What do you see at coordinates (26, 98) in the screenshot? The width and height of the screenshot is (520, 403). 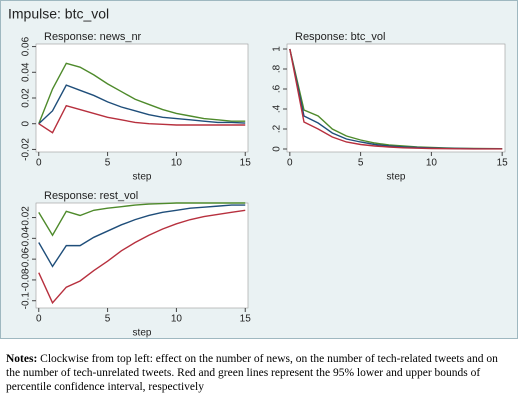 I see `y-tick-label: 0.02` at bounding box center [26, 98].